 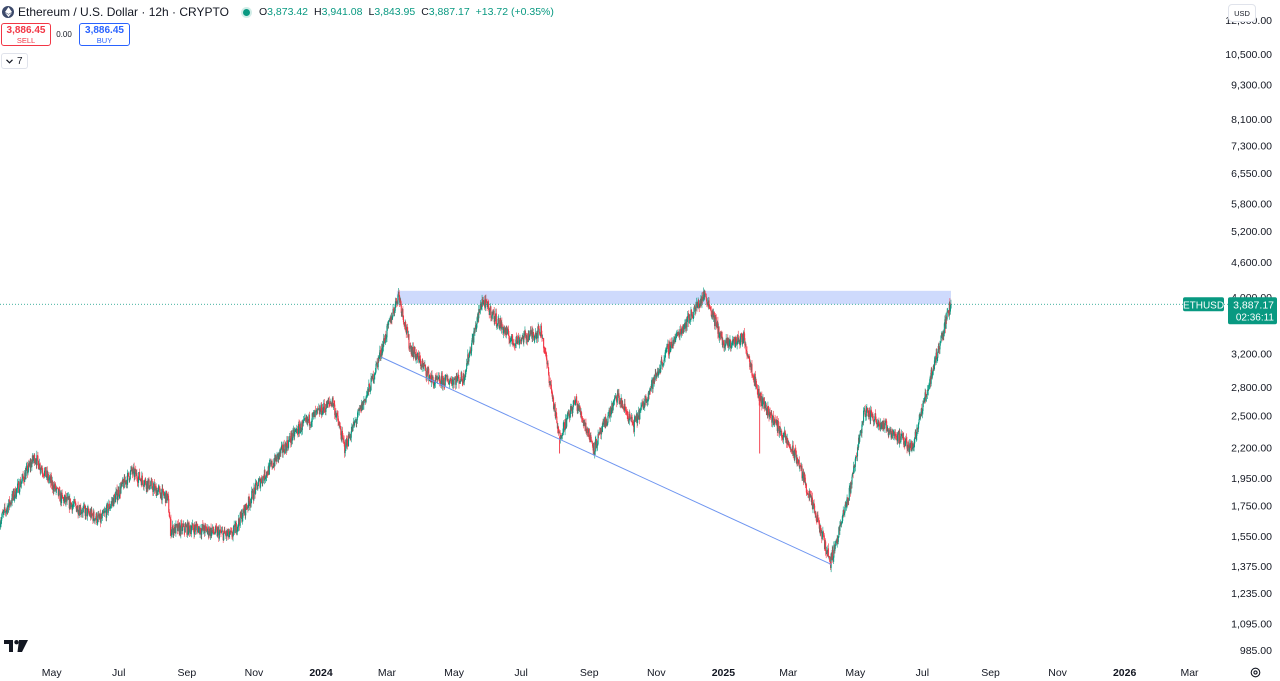 I want to click on time-tick-label: May, so click(x=454, y=673).